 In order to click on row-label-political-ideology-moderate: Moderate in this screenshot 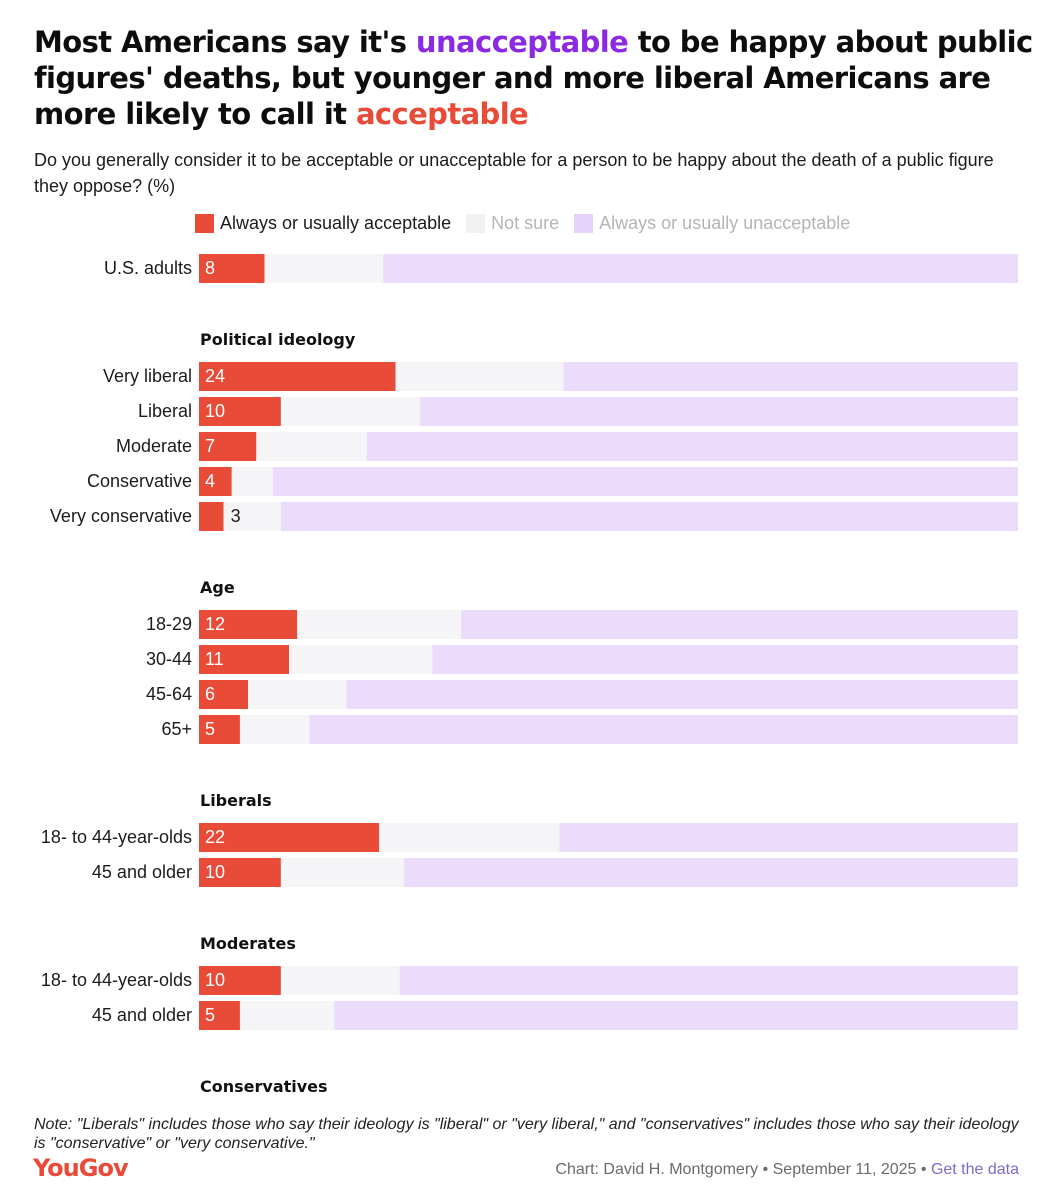, I will do `click(154, 446)`.